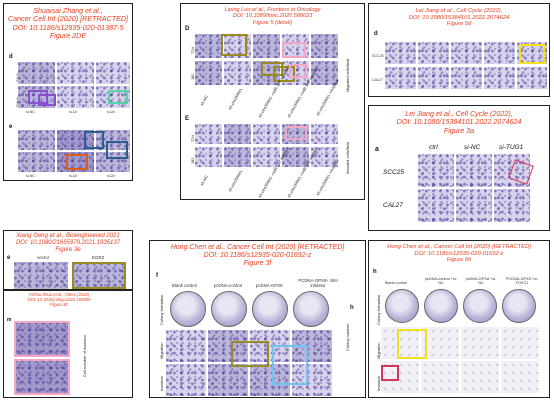 The height and width of the screenshot is (401, 554). What do you see at coordinates (11, 57) in the screenshot?
I see `figure-letter-d: d` at bounding box center [11, 57].